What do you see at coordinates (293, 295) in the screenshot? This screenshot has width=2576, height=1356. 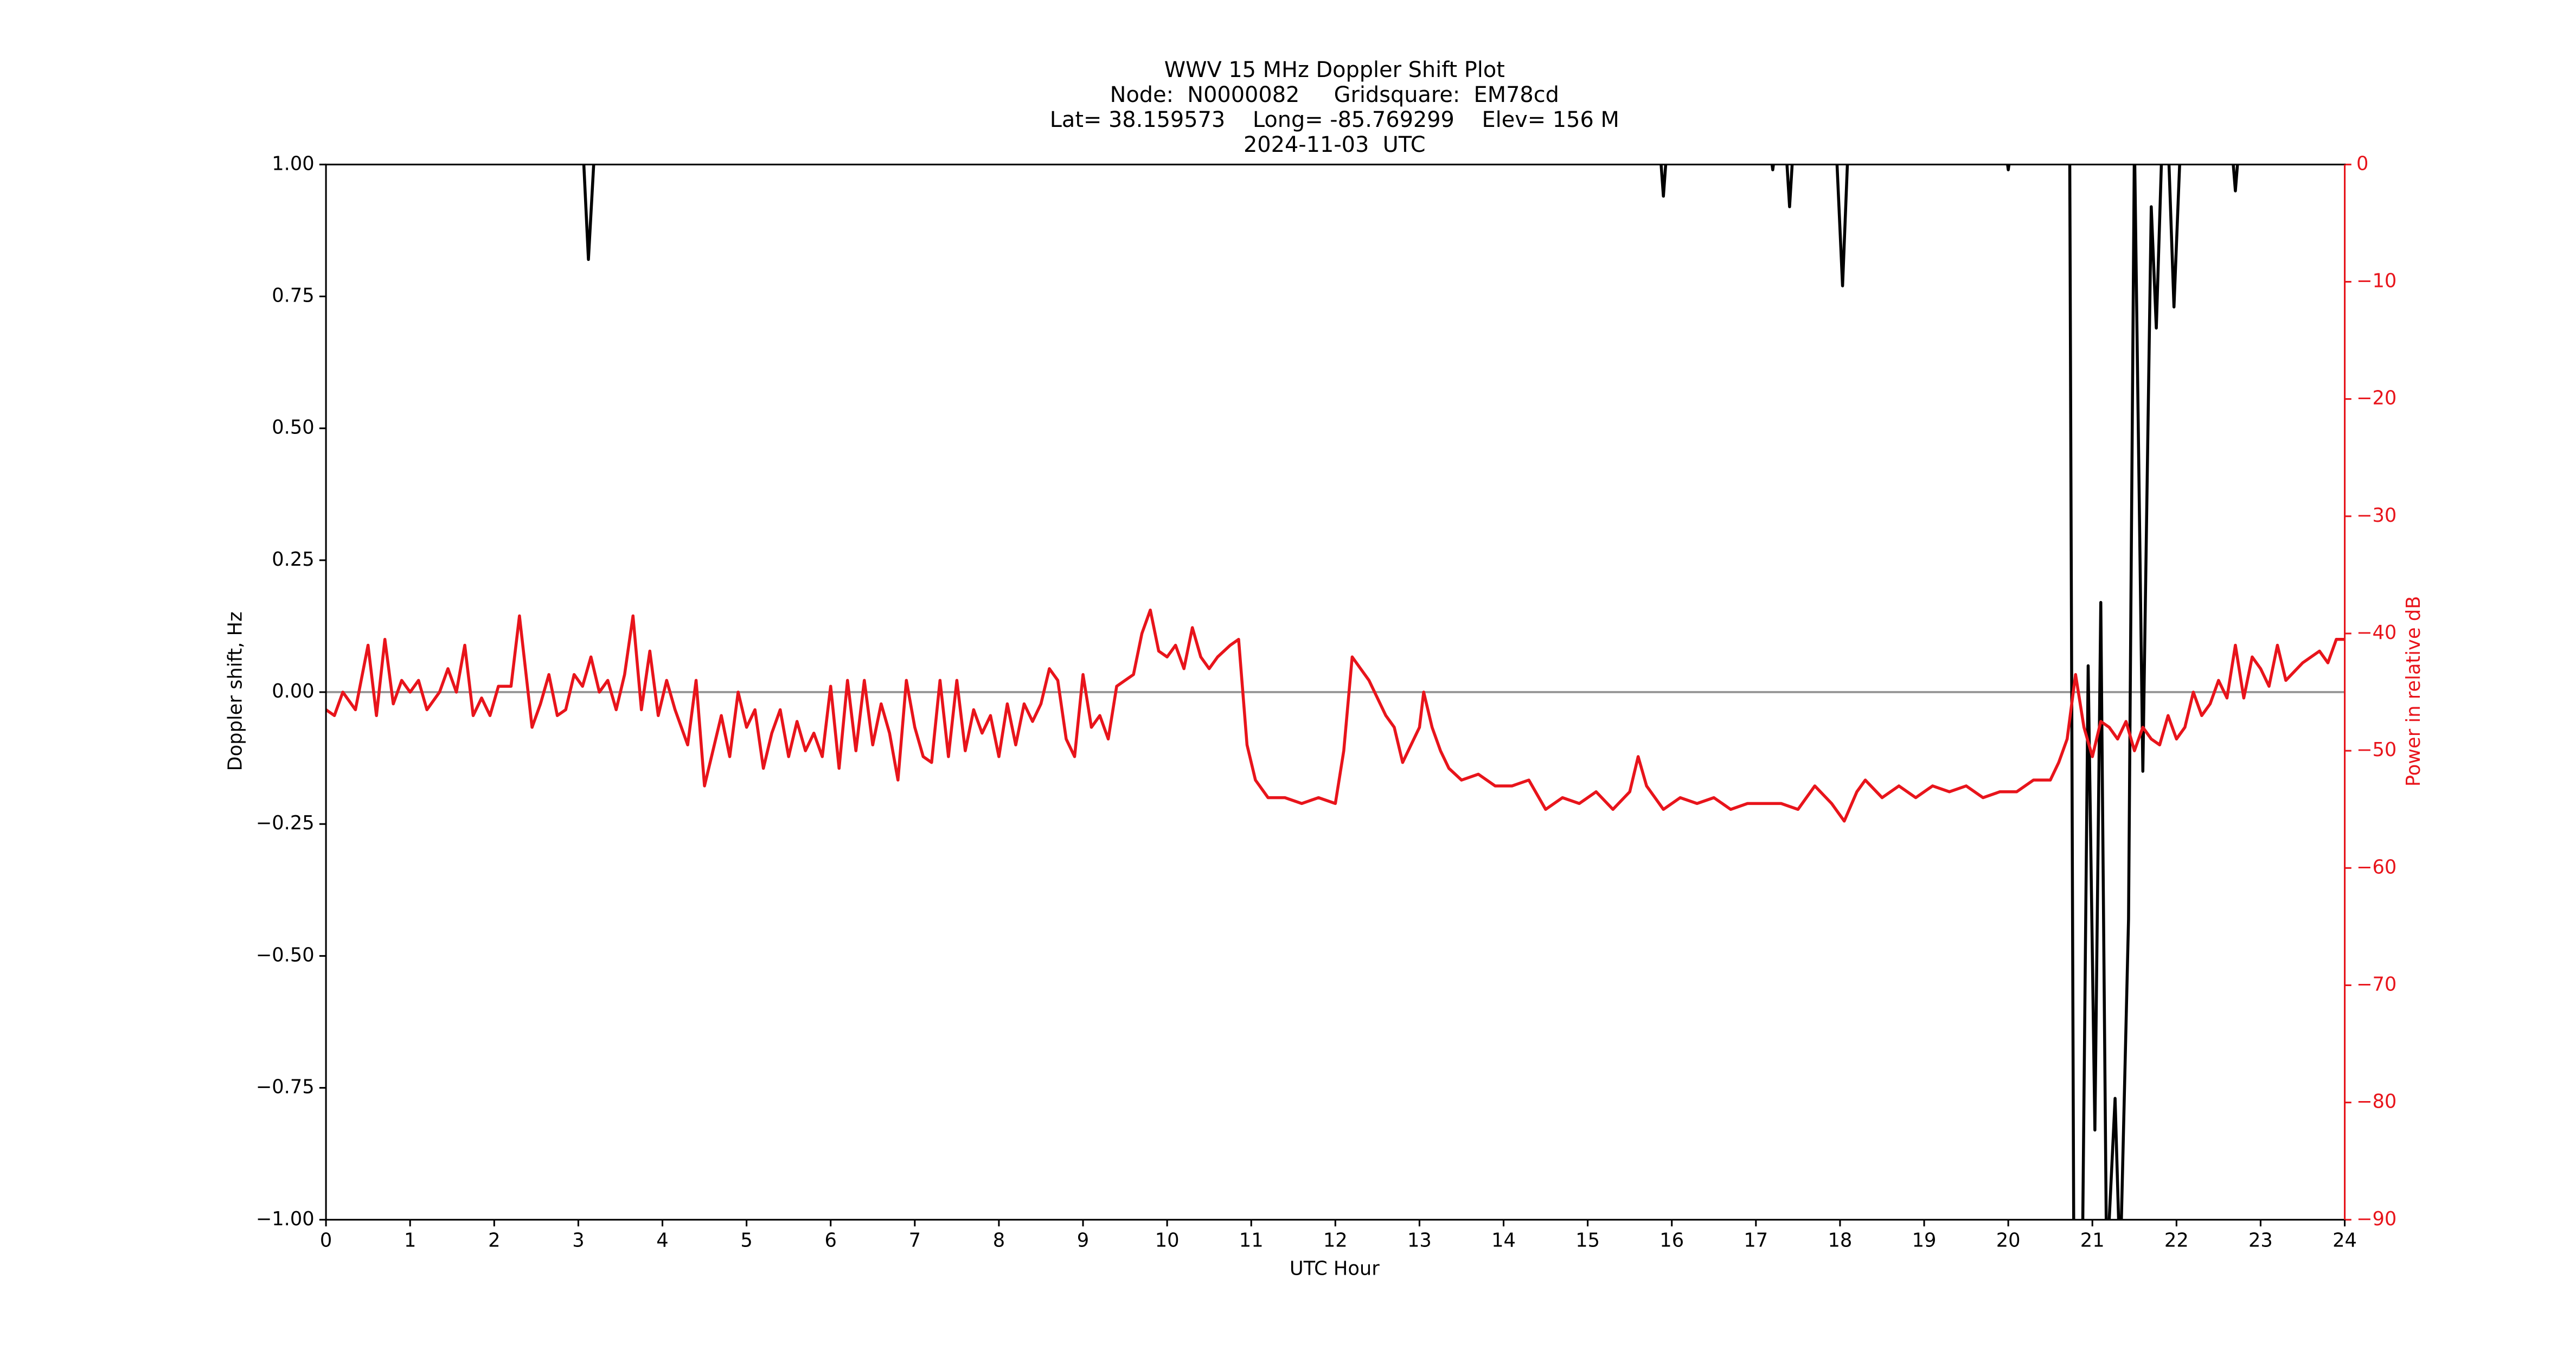 I see `y-tick-label: 0.75` at bounding box center [293, 295].